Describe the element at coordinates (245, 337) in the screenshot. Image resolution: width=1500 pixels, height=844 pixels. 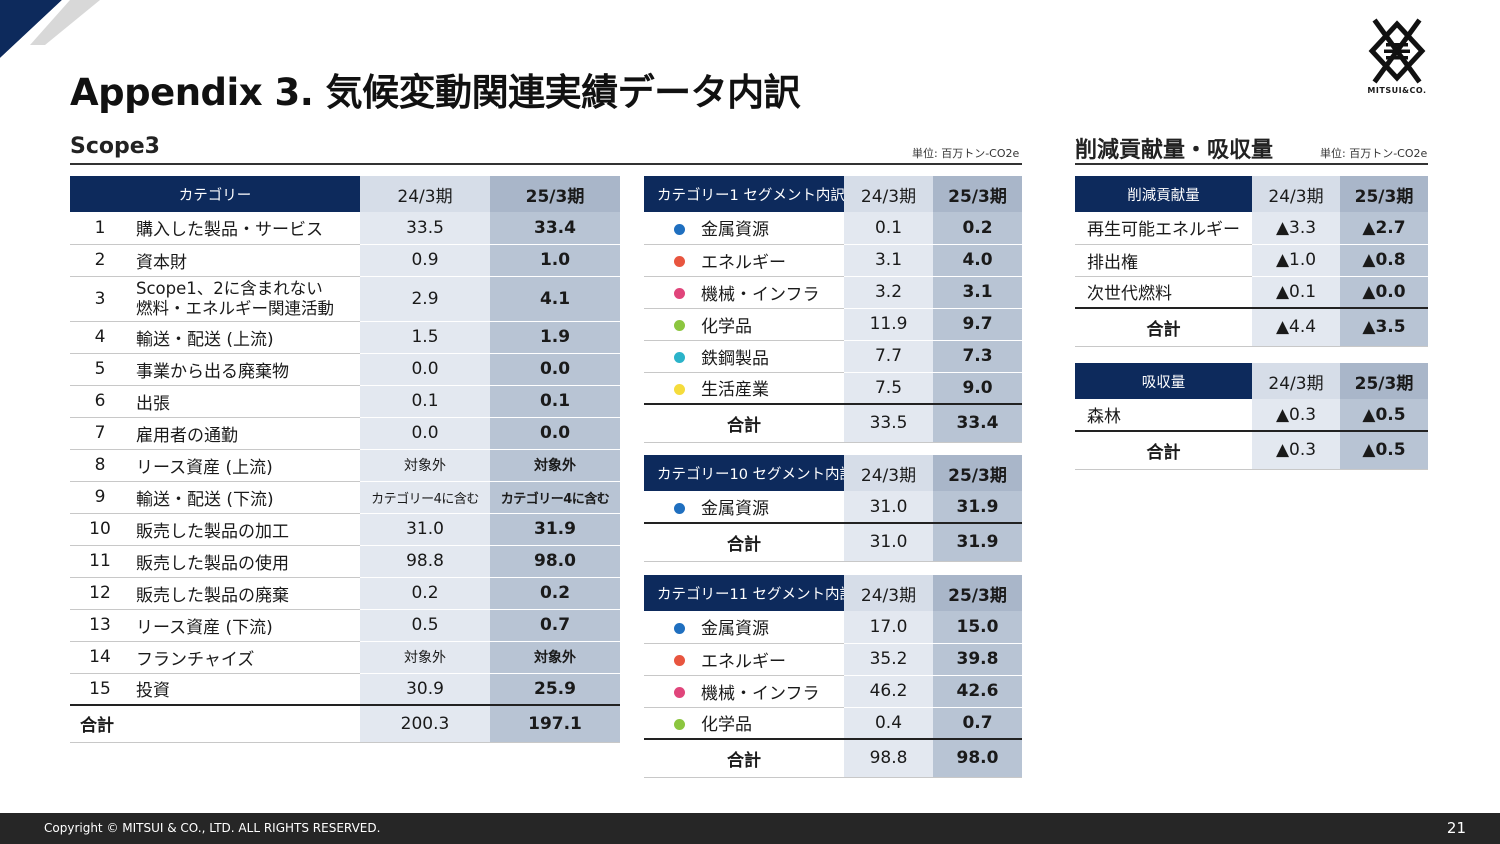
I see `row-label: 輸送・配送 (上流)` at that location.